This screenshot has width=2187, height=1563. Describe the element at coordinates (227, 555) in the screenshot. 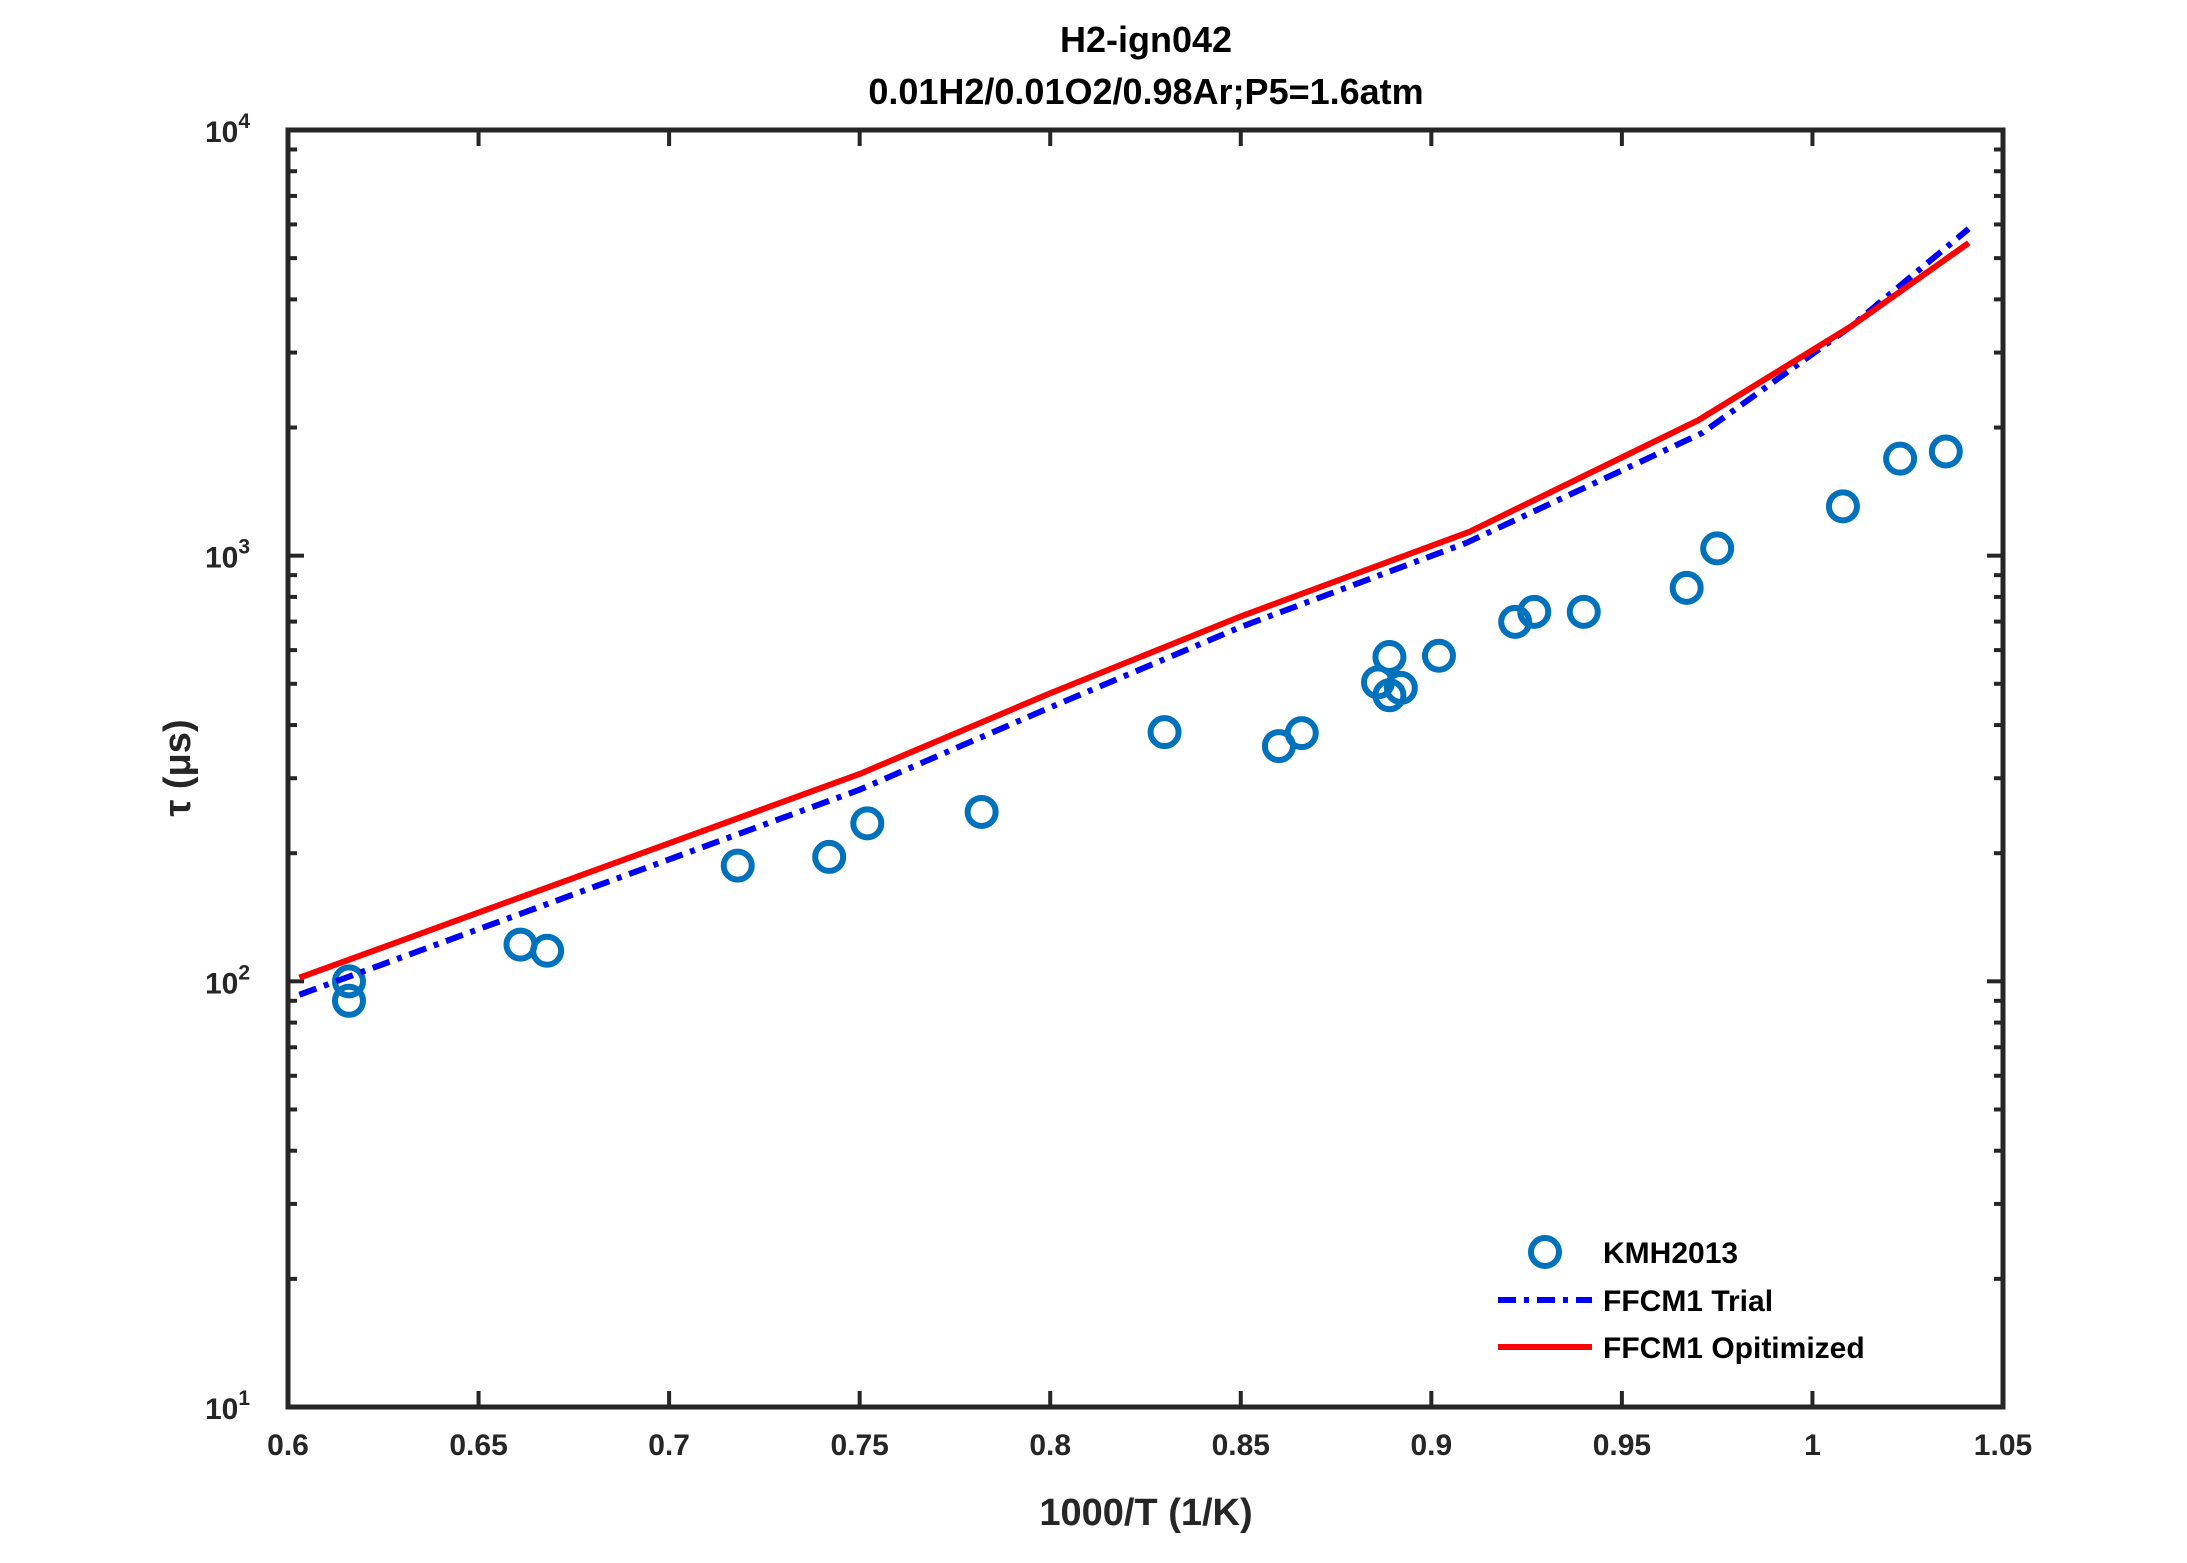

I see `y-tick-label: 10³` at that location.